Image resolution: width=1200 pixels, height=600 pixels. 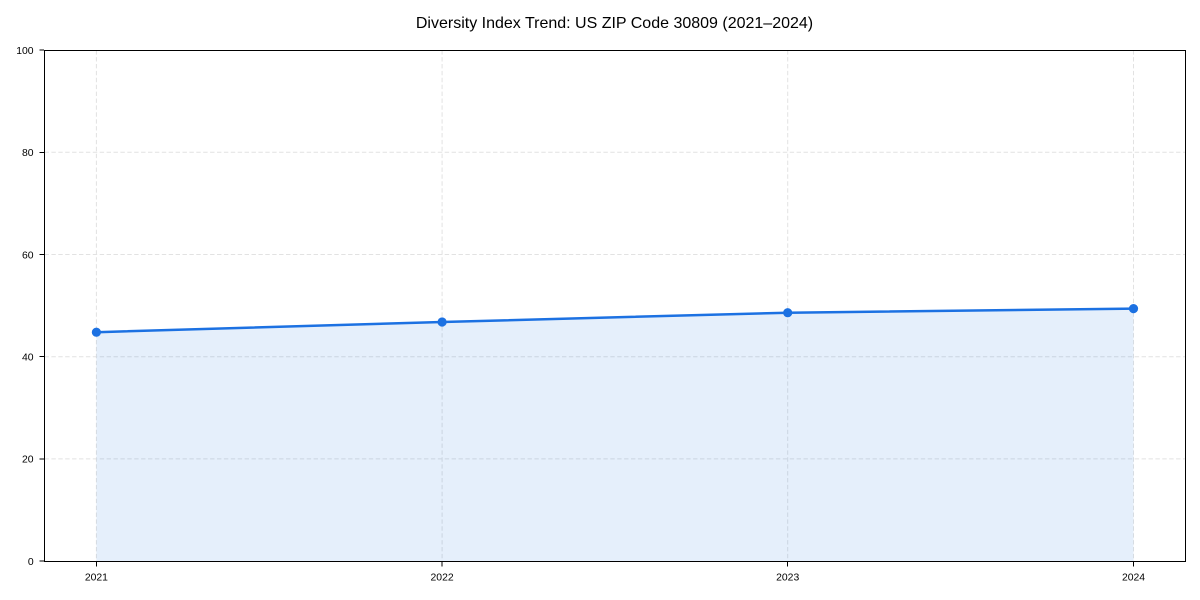 I want to click on svg-text: 40, so click(x=28, y=358).